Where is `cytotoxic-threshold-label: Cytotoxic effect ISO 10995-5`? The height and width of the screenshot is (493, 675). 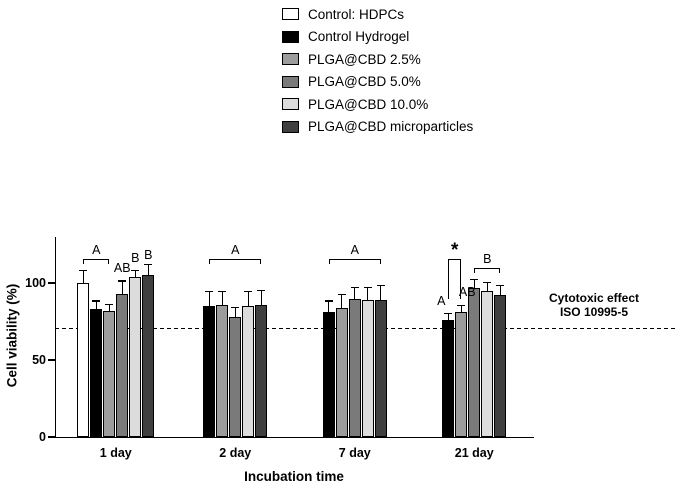 cytotoxic-threshold-label: Cytotoxic effect ISO 10995-5 is located at coordinates (594, 305).